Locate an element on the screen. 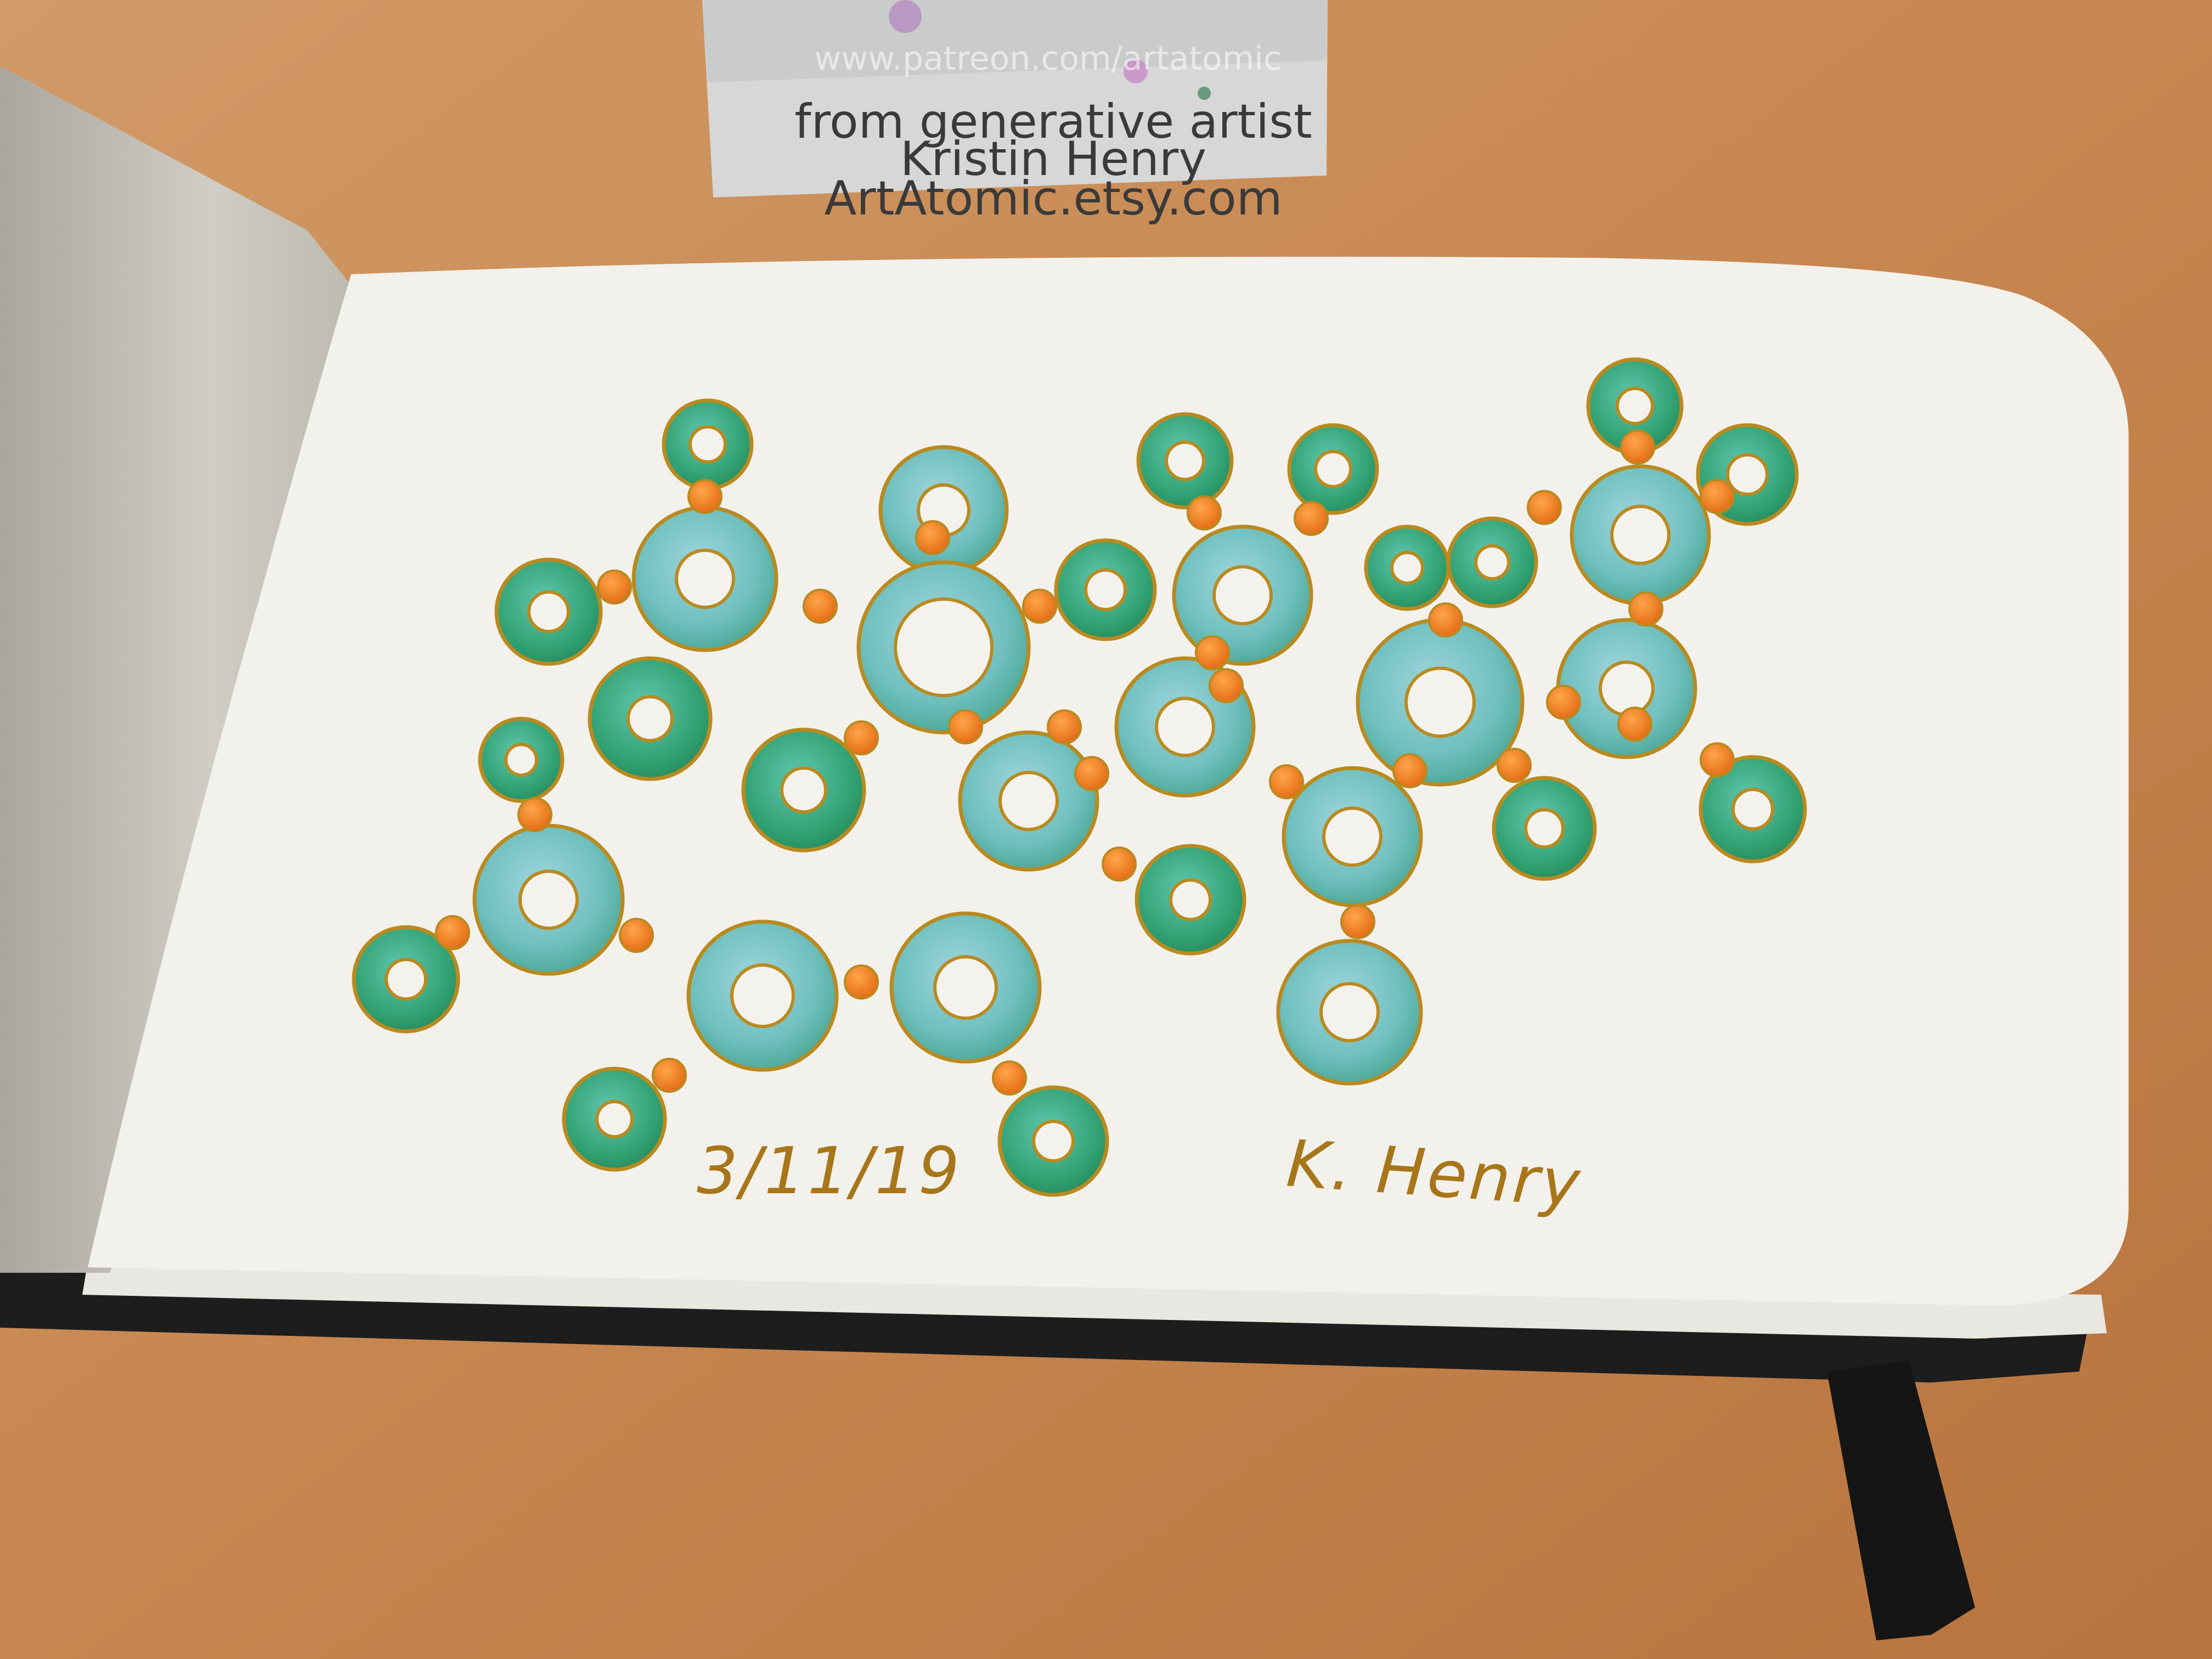 The height and width of the screenshot is (1659, 2212). card-line-1: from generative artist is located at coordinates (1053, 122).